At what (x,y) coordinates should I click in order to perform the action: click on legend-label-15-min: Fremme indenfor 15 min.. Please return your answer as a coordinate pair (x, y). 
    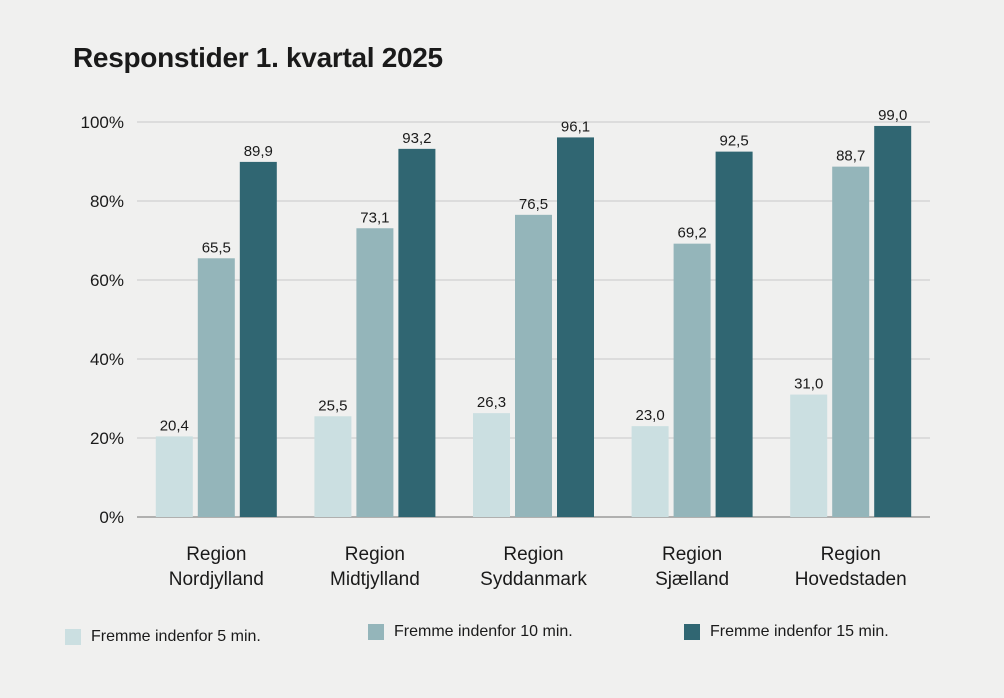
    Looking at the image, I should click on (799, 631).